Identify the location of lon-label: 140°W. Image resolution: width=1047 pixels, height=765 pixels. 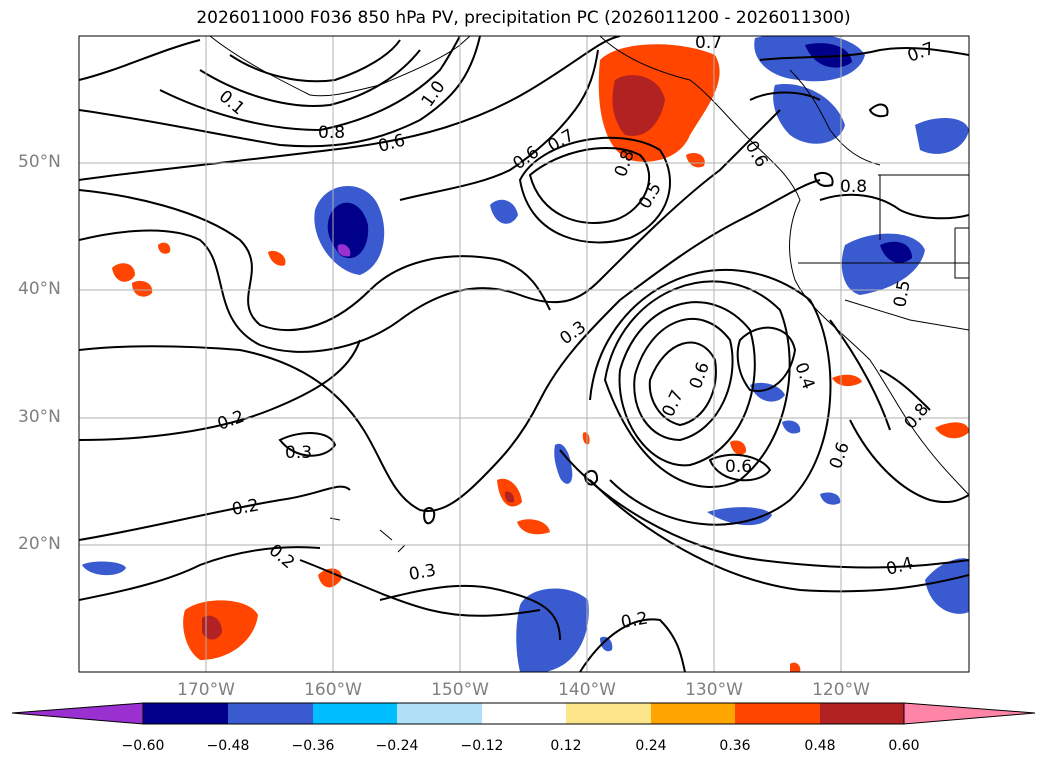
(587, 690).